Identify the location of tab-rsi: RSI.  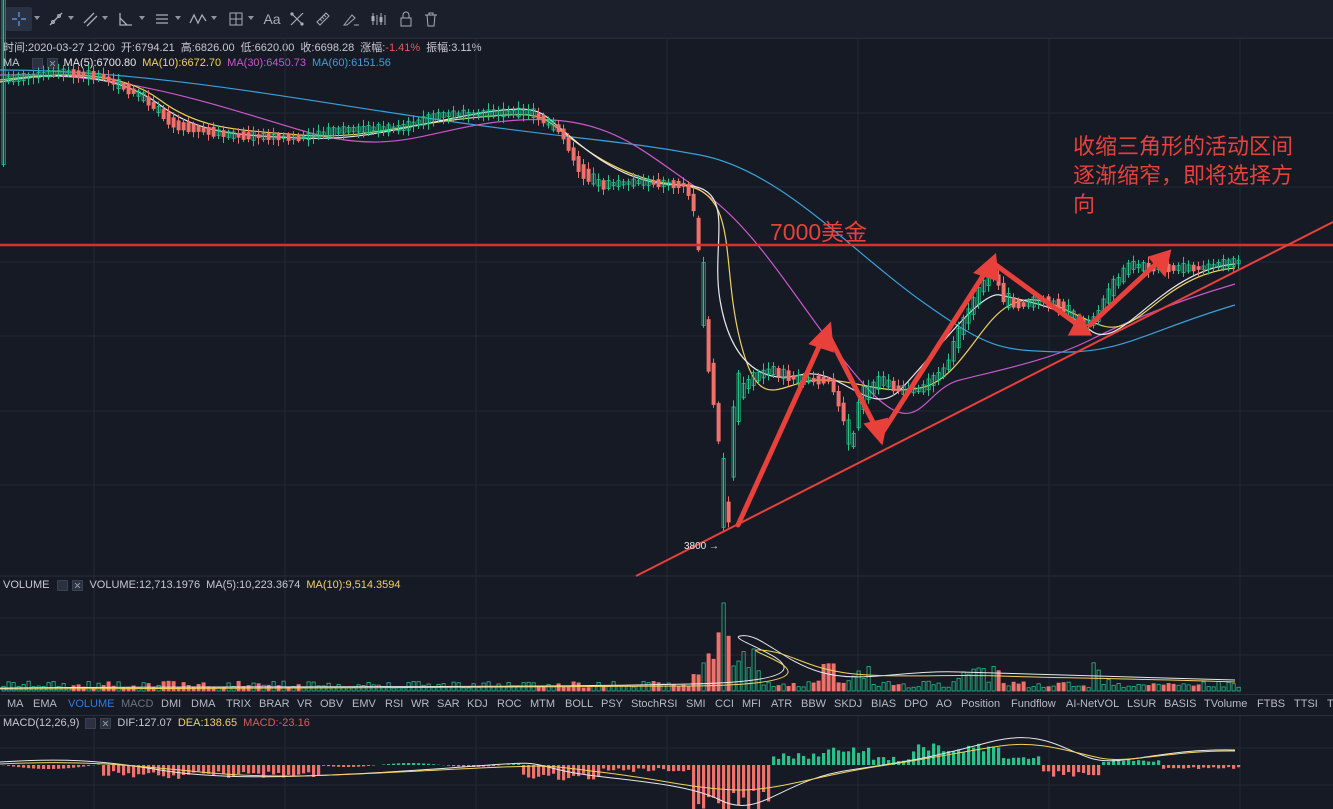
(394, 704).